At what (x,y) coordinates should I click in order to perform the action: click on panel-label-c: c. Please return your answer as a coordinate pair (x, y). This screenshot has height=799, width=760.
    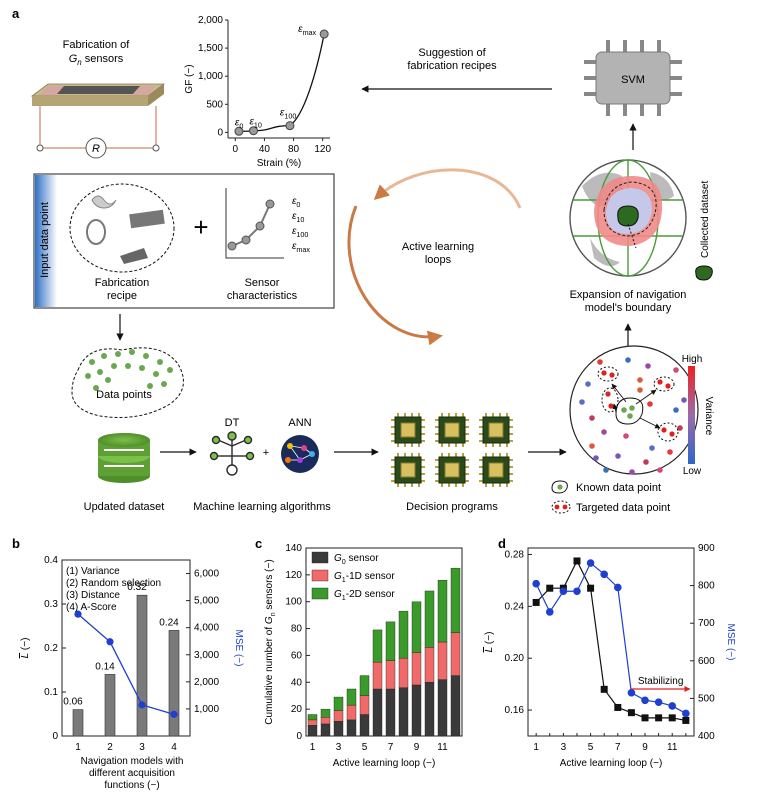
    Looking at the image, I should click on (258, 543).